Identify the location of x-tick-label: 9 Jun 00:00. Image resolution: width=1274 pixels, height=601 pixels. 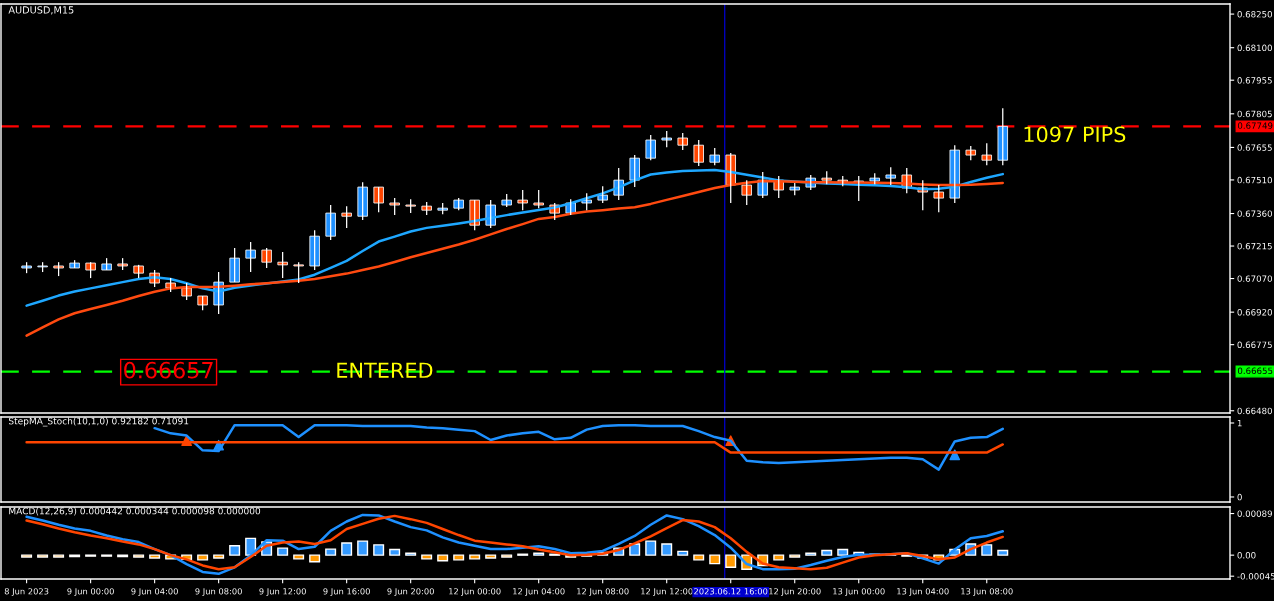
(90, 592).